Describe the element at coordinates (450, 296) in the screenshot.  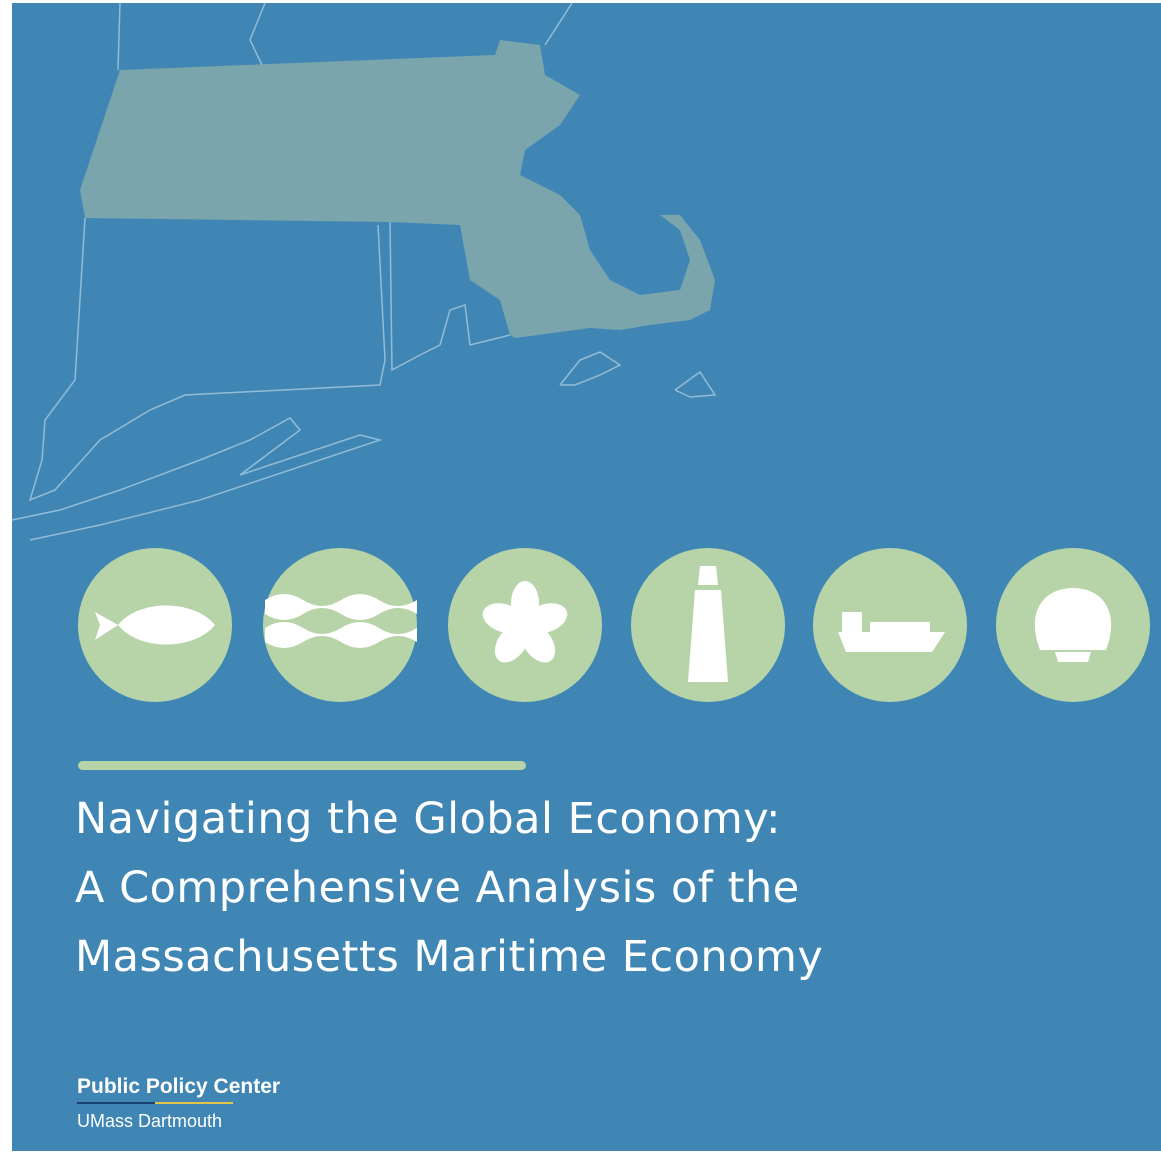
I see `rhode-island` at that location.